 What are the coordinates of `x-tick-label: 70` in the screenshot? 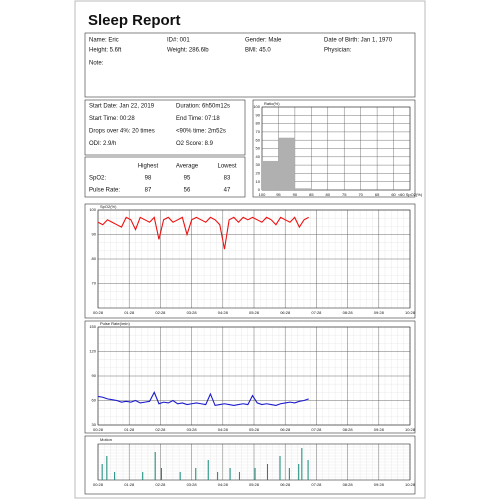 It's located at (360, 194).